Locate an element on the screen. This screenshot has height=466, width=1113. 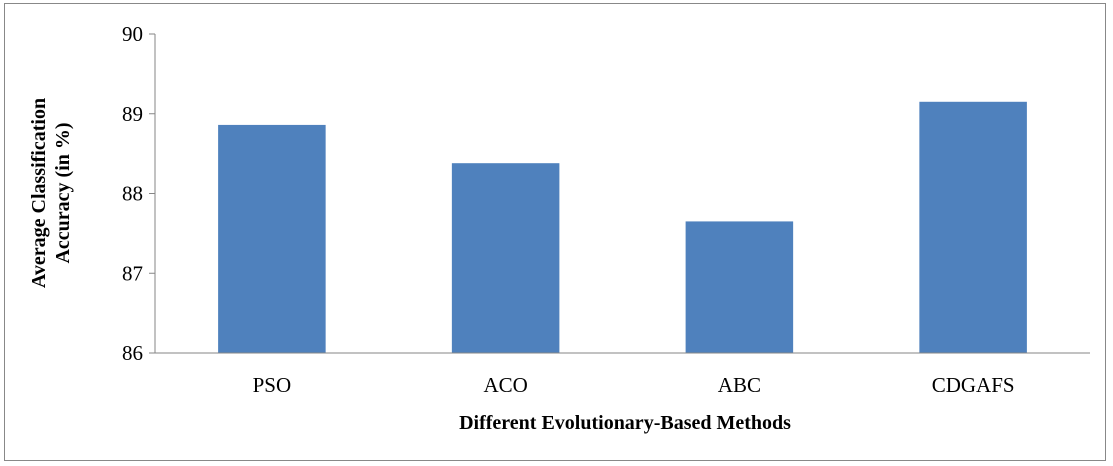
y-axis-title-line-1: Average Classification is located at coordinates (39, 193).